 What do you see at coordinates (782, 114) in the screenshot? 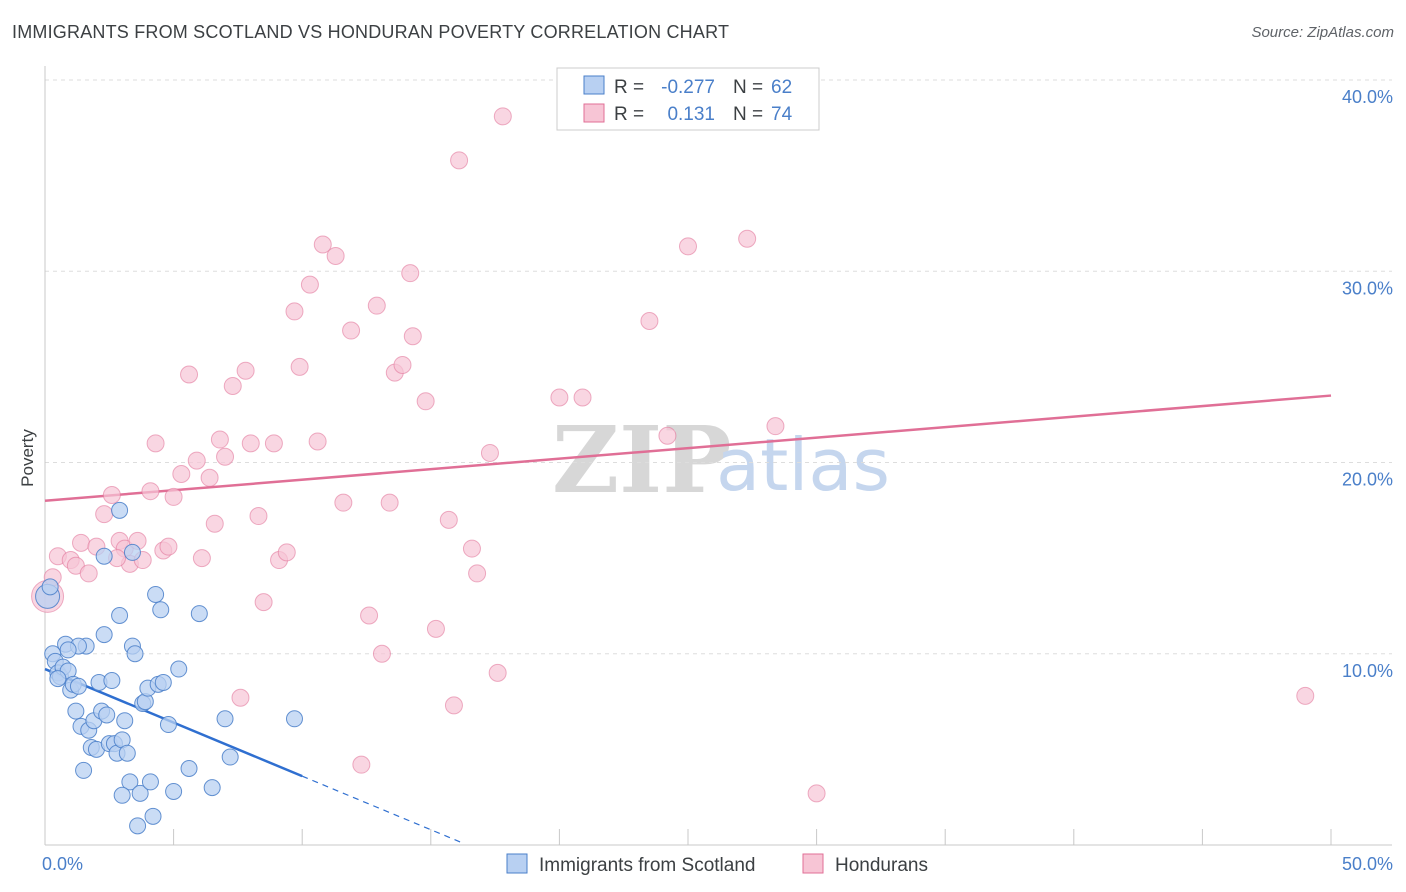
I see `legend-n-value-hondurans: 74` at bounding box center [782, 114].